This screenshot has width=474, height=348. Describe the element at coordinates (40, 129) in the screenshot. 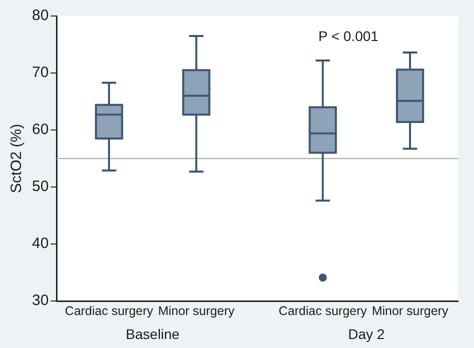

I see `y-tick-label: 60` at that location.